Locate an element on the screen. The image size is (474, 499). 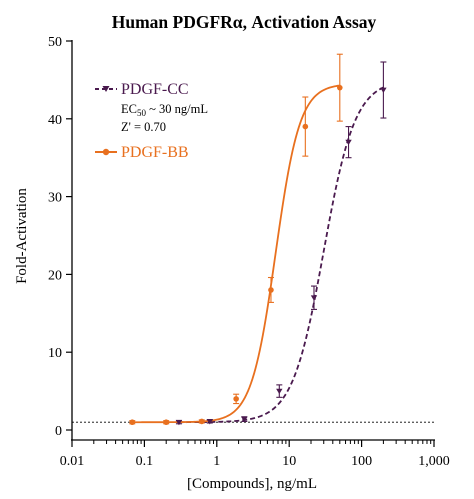
x-tick-label: 100 is located at coordinates (361, 461).